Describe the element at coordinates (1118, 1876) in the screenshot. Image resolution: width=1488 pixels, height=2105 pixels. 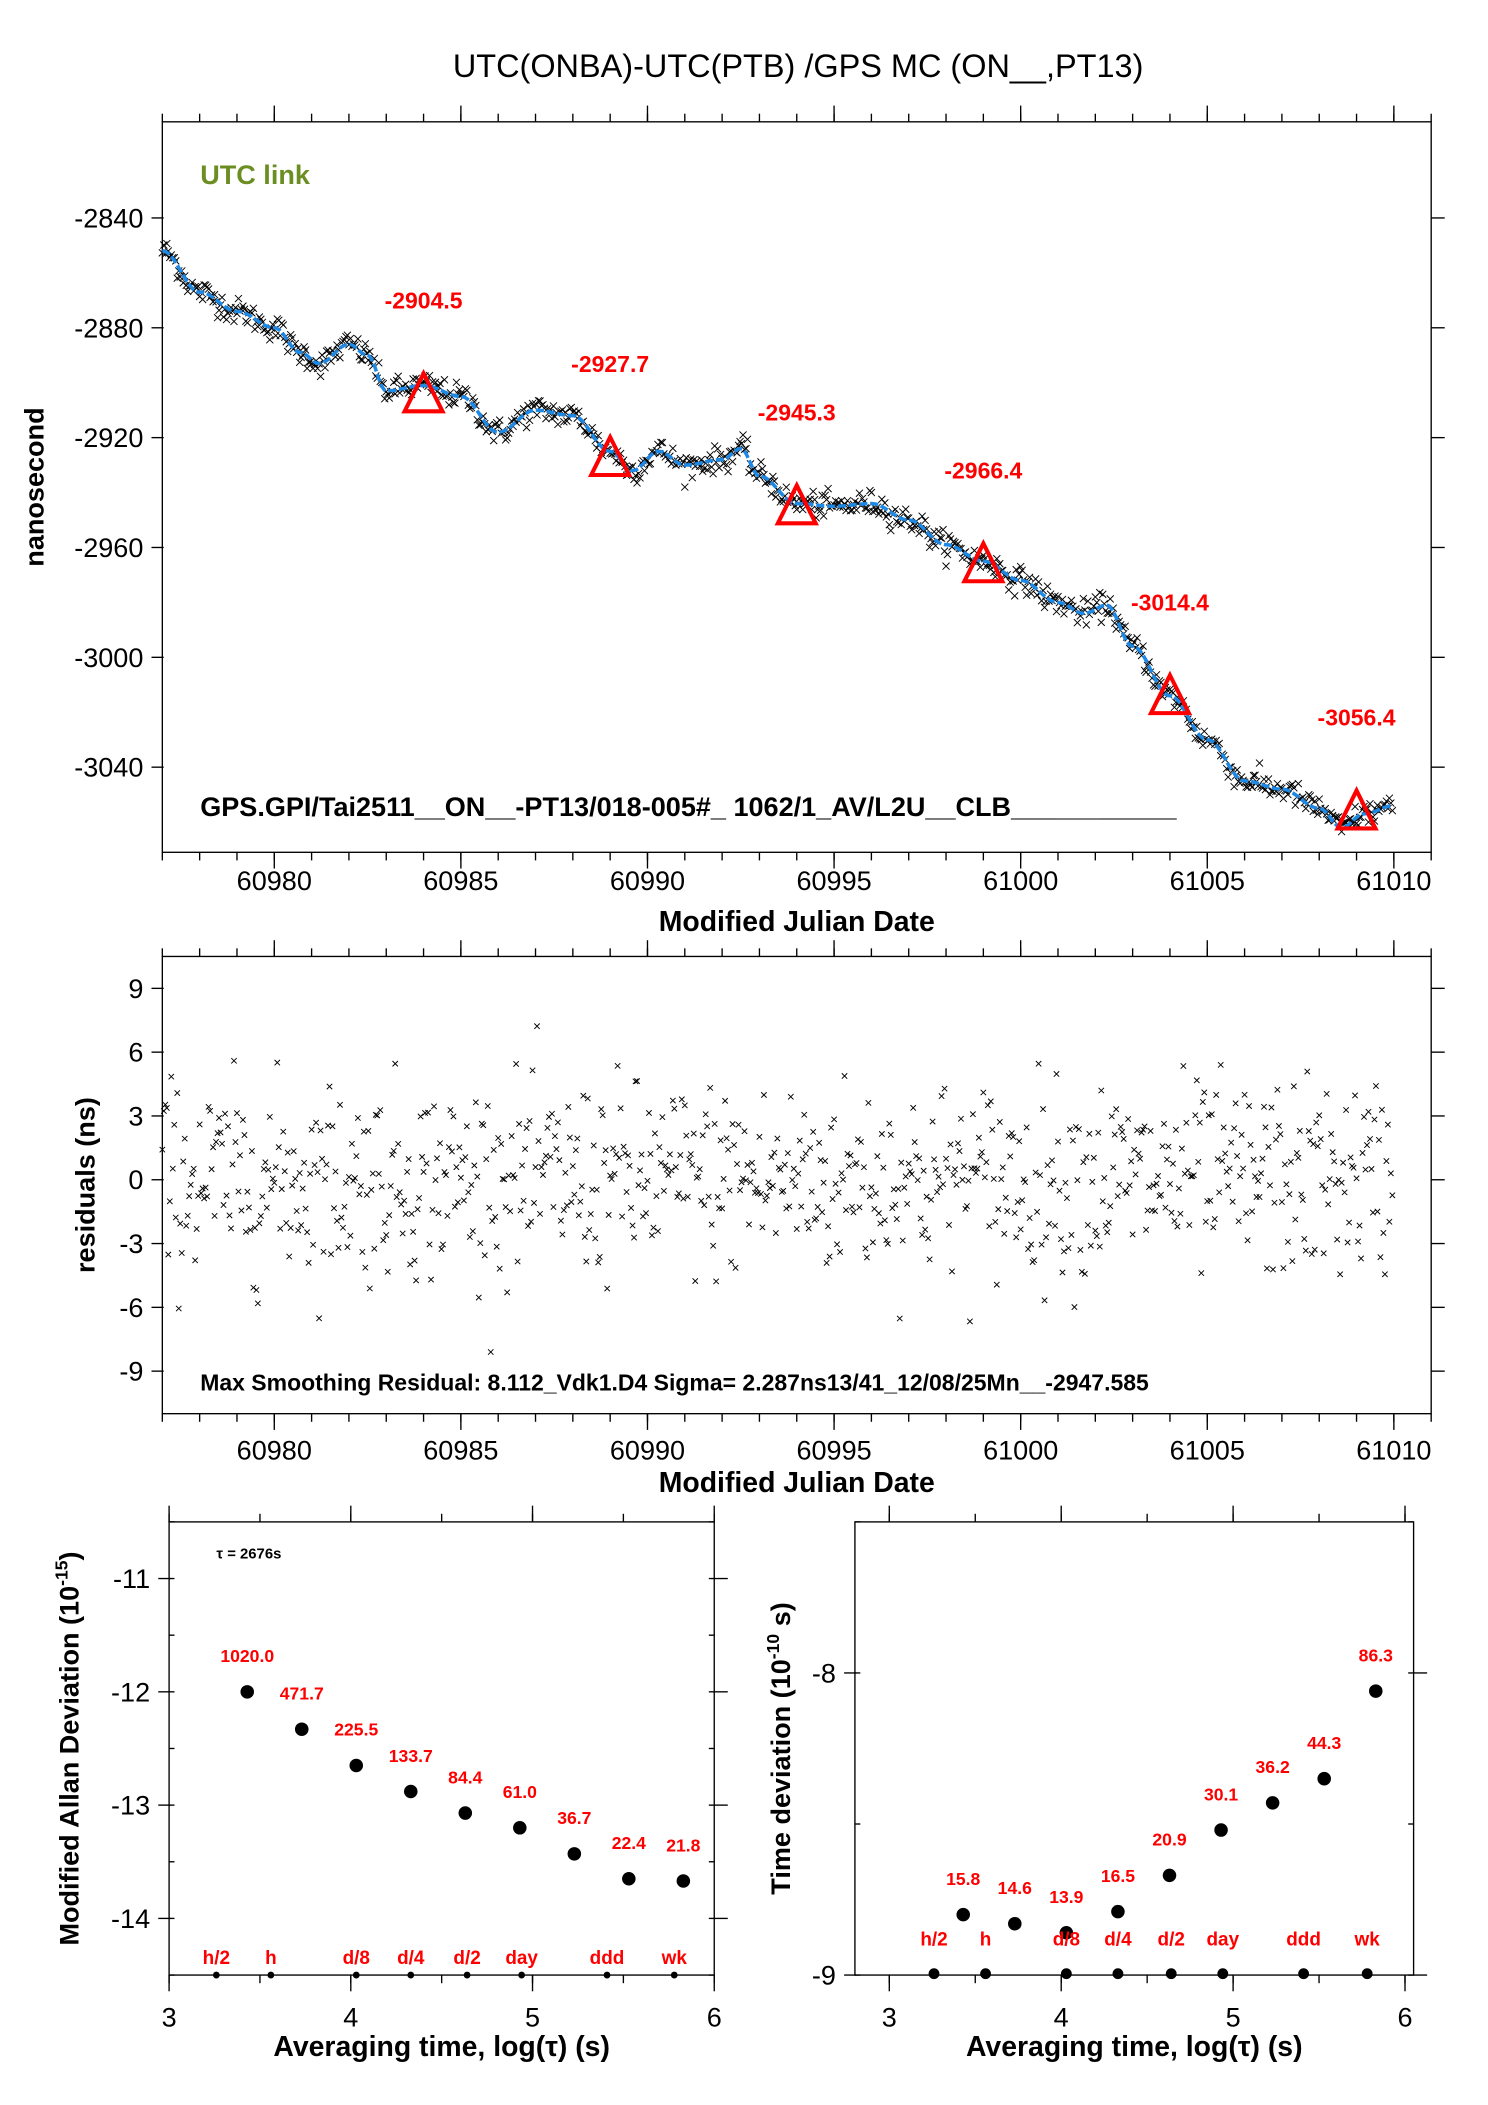
I see `point-value-label: 16.5` at that location.